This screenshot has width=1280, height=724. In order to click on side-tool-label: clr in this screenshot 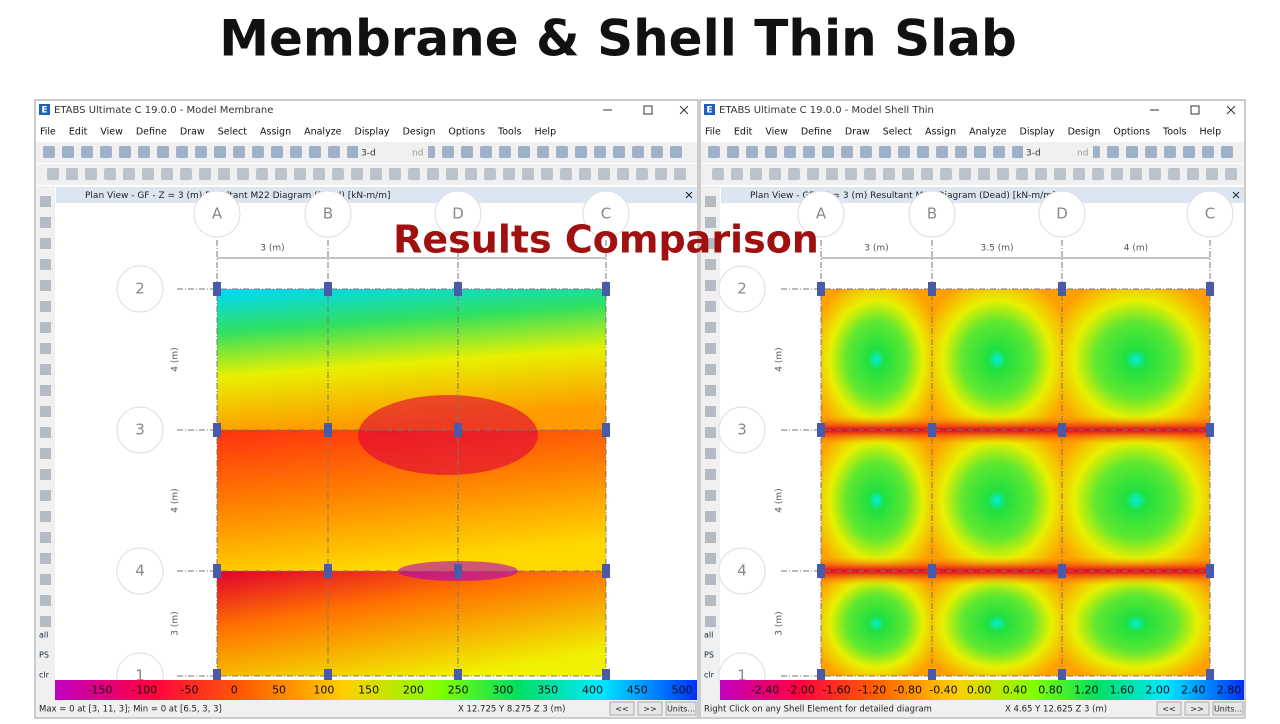, I will do `click(709, 675)`.